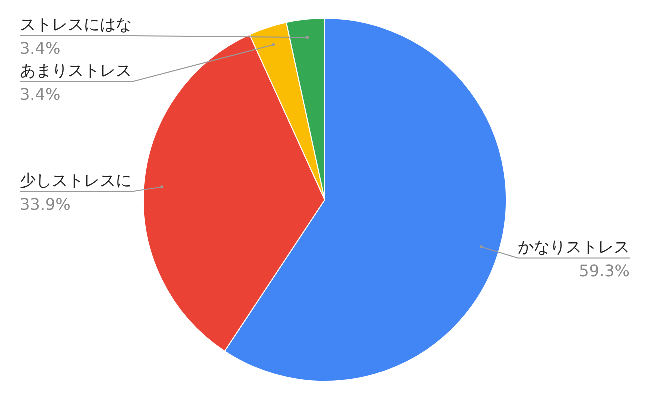  I want to click on slice-label: 少しストレスに, so click(76, 180).